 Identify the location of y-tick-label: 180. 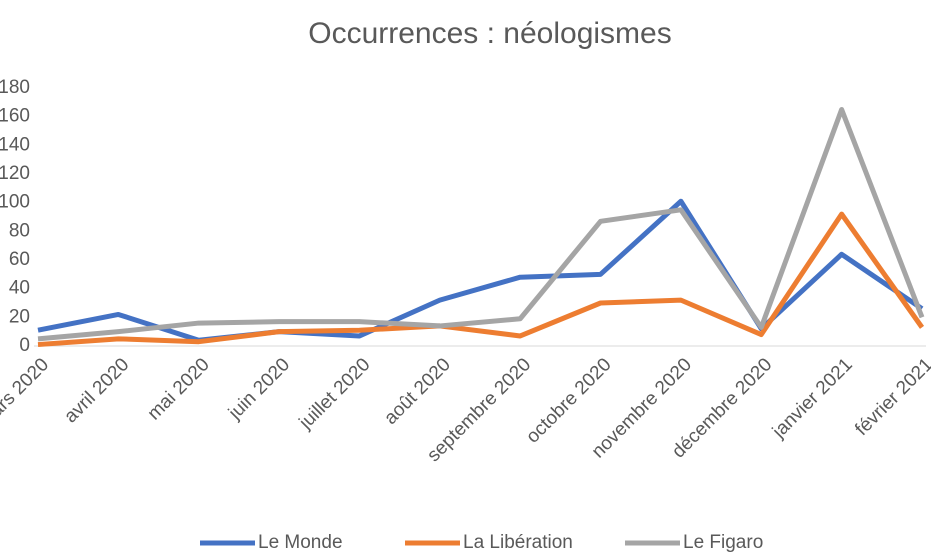
(15, 87).